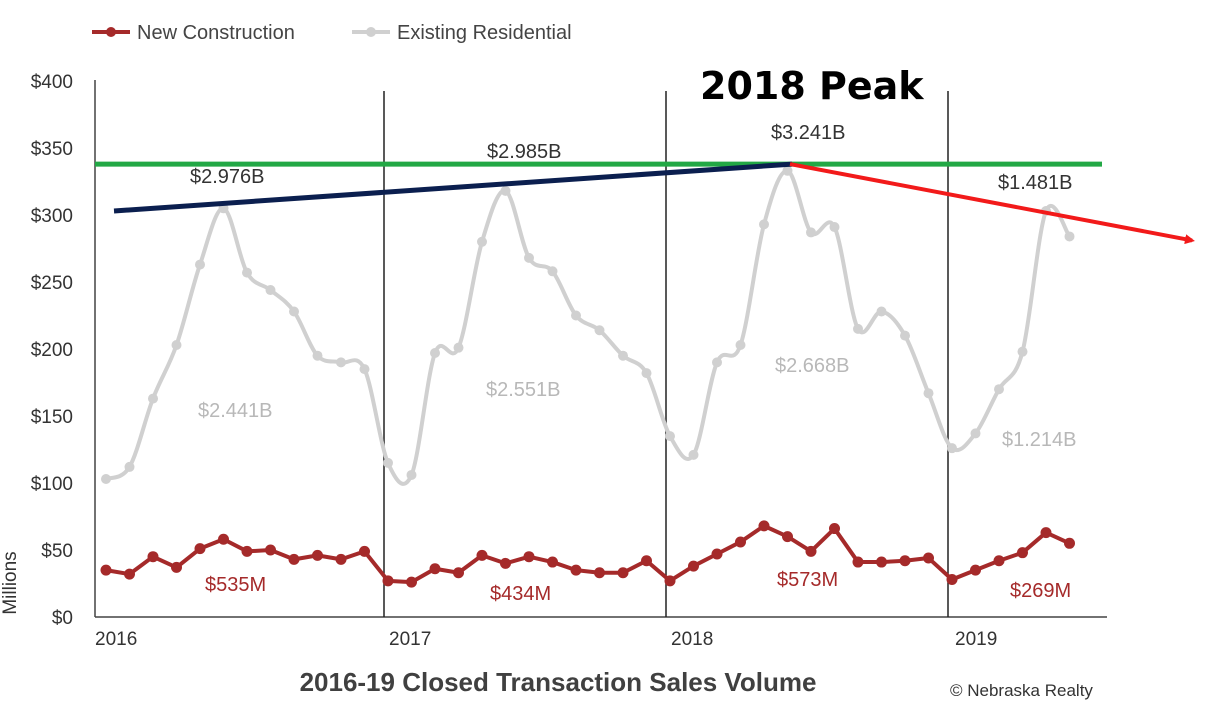 The width and height of the screenshot is (1210, 714). Describe the element at coordinates (62, 618) in the screenshot. I see `y-tick-0: $0` at that location.